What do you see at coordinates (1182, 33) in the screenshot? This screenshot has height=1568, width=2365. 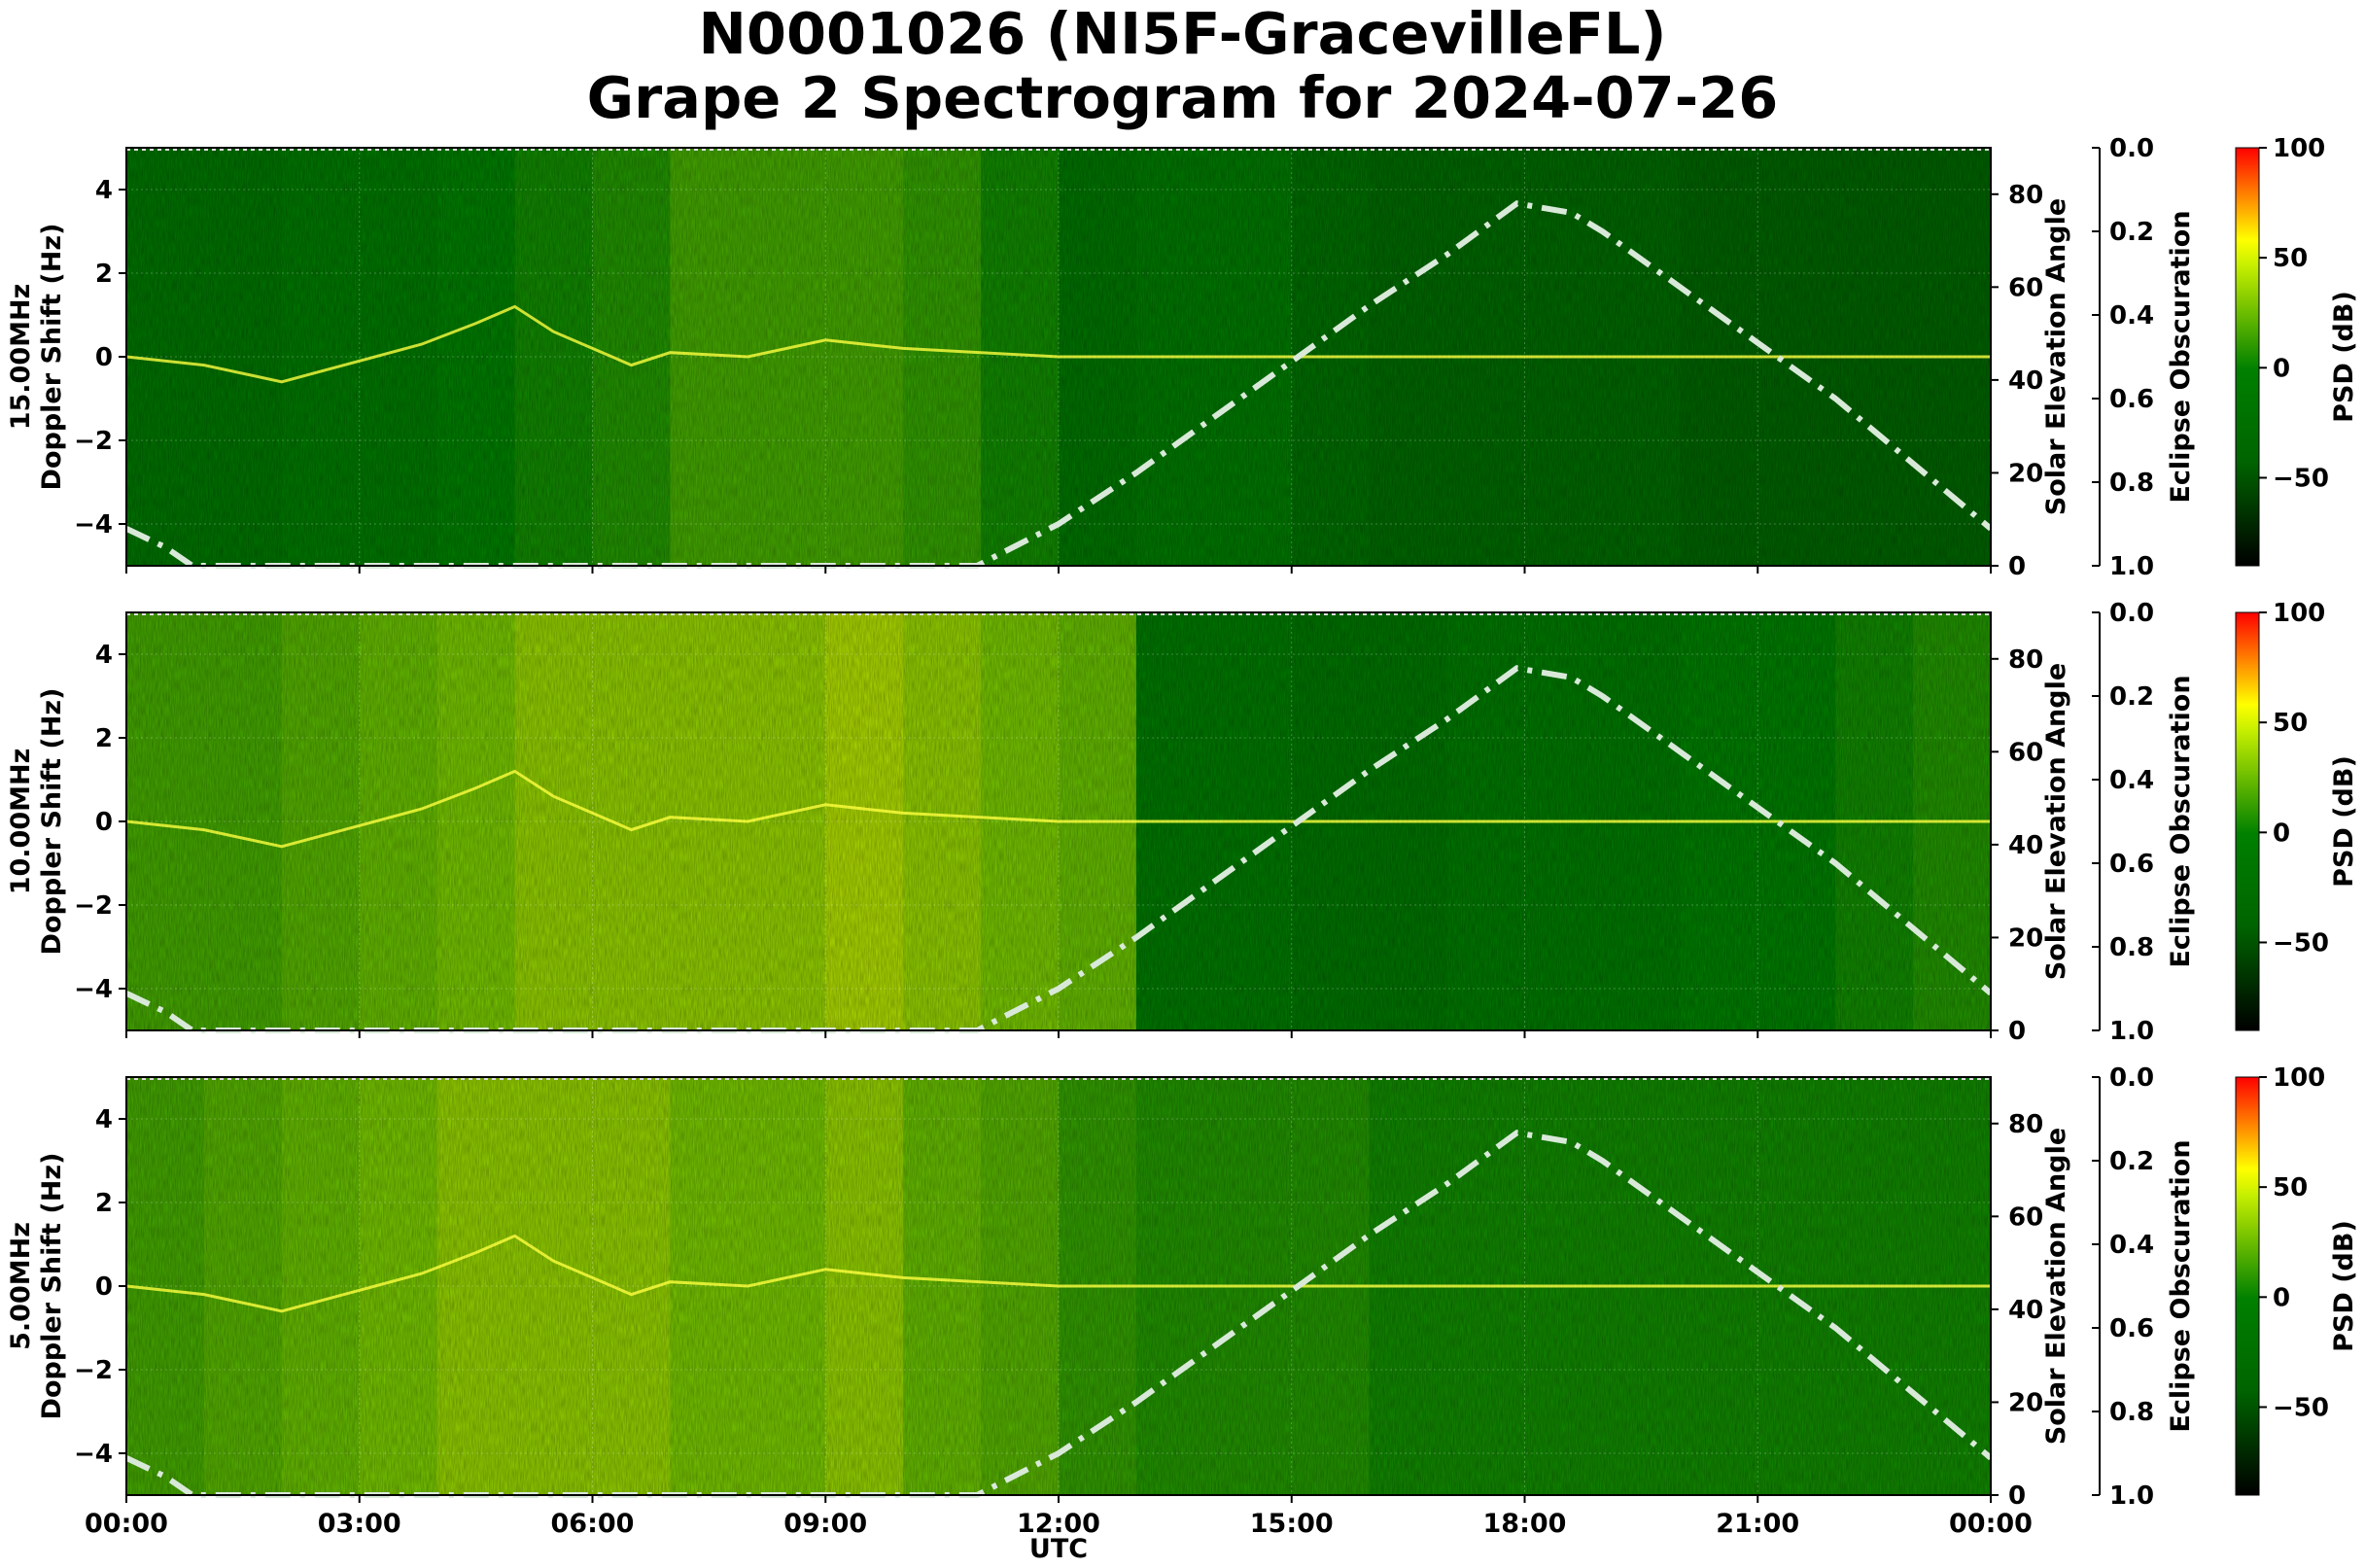 I see `chart-title-line1: N0001026 (NI5F-GracevilleFL)` at bounding box center [1182, 33].